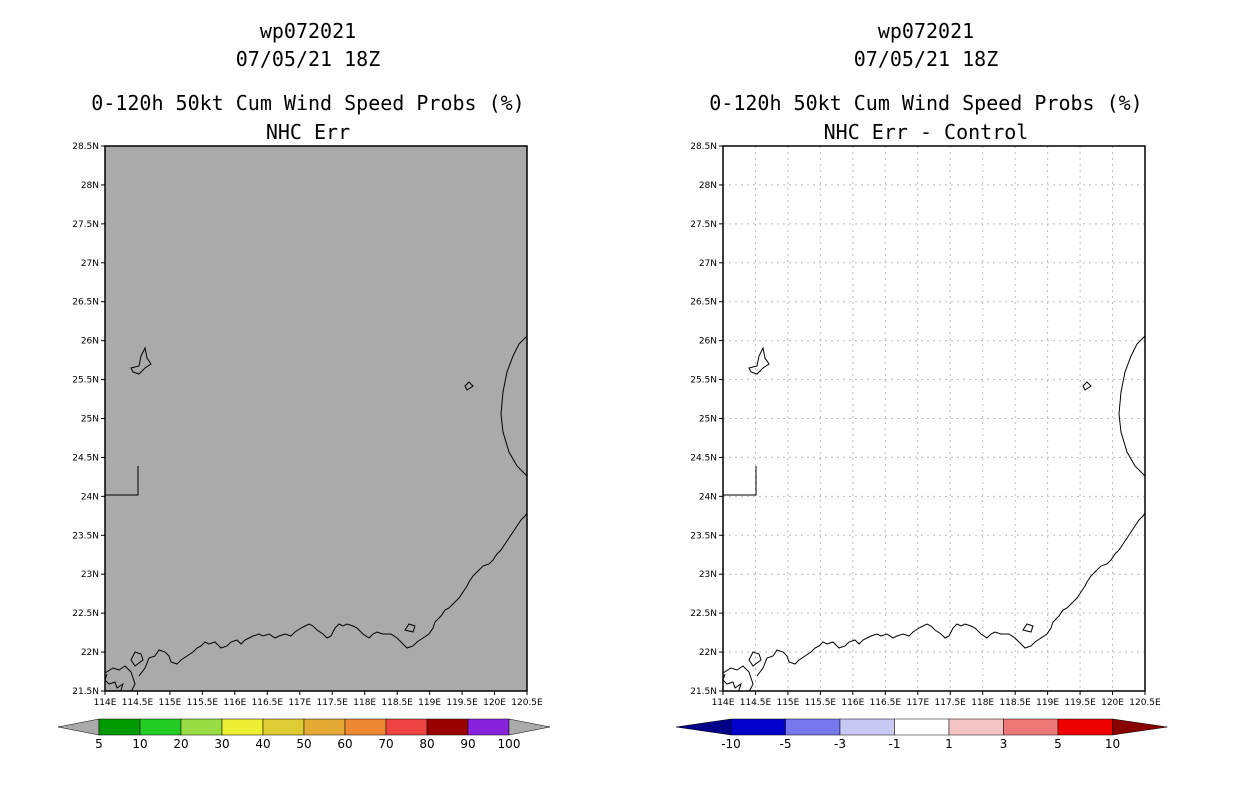 Image resolution: width=1236 pixels, height=805 pixels. Describe the element at coordinates (308, 31) in the screenshot. I see `left-title-line1: wp072021` at that location.